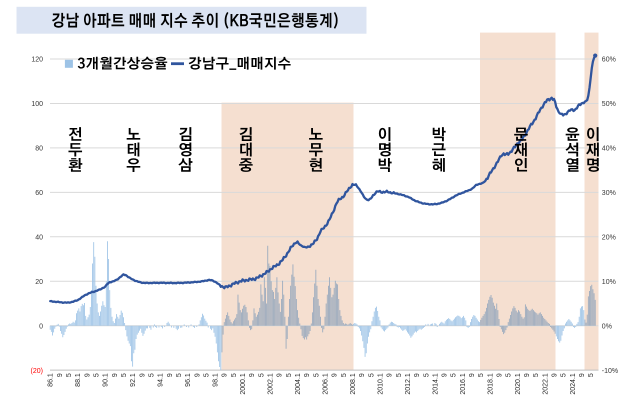 The height and width of the screenshot is (414, 640). Describe the element at coordinates (609, 237) in the screenshot. I see `svg-text: 20%` at that location.